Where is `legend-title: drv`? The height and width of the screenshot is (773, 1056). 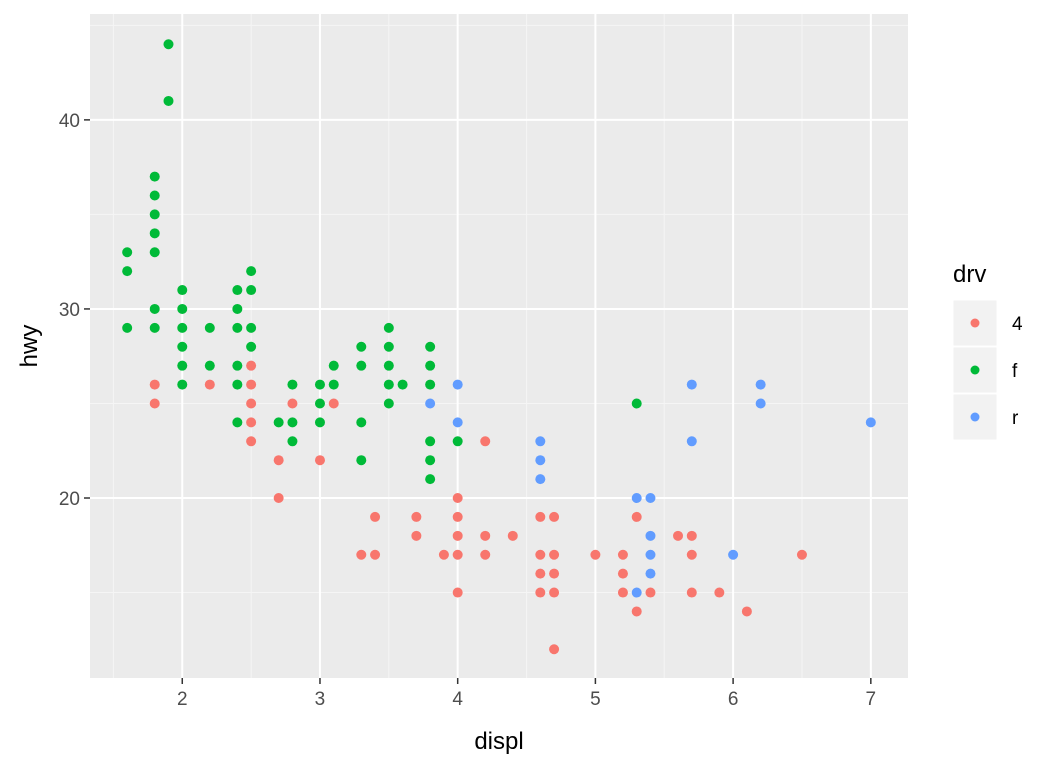 legend-title: drv is located at coordinates (969, 274).